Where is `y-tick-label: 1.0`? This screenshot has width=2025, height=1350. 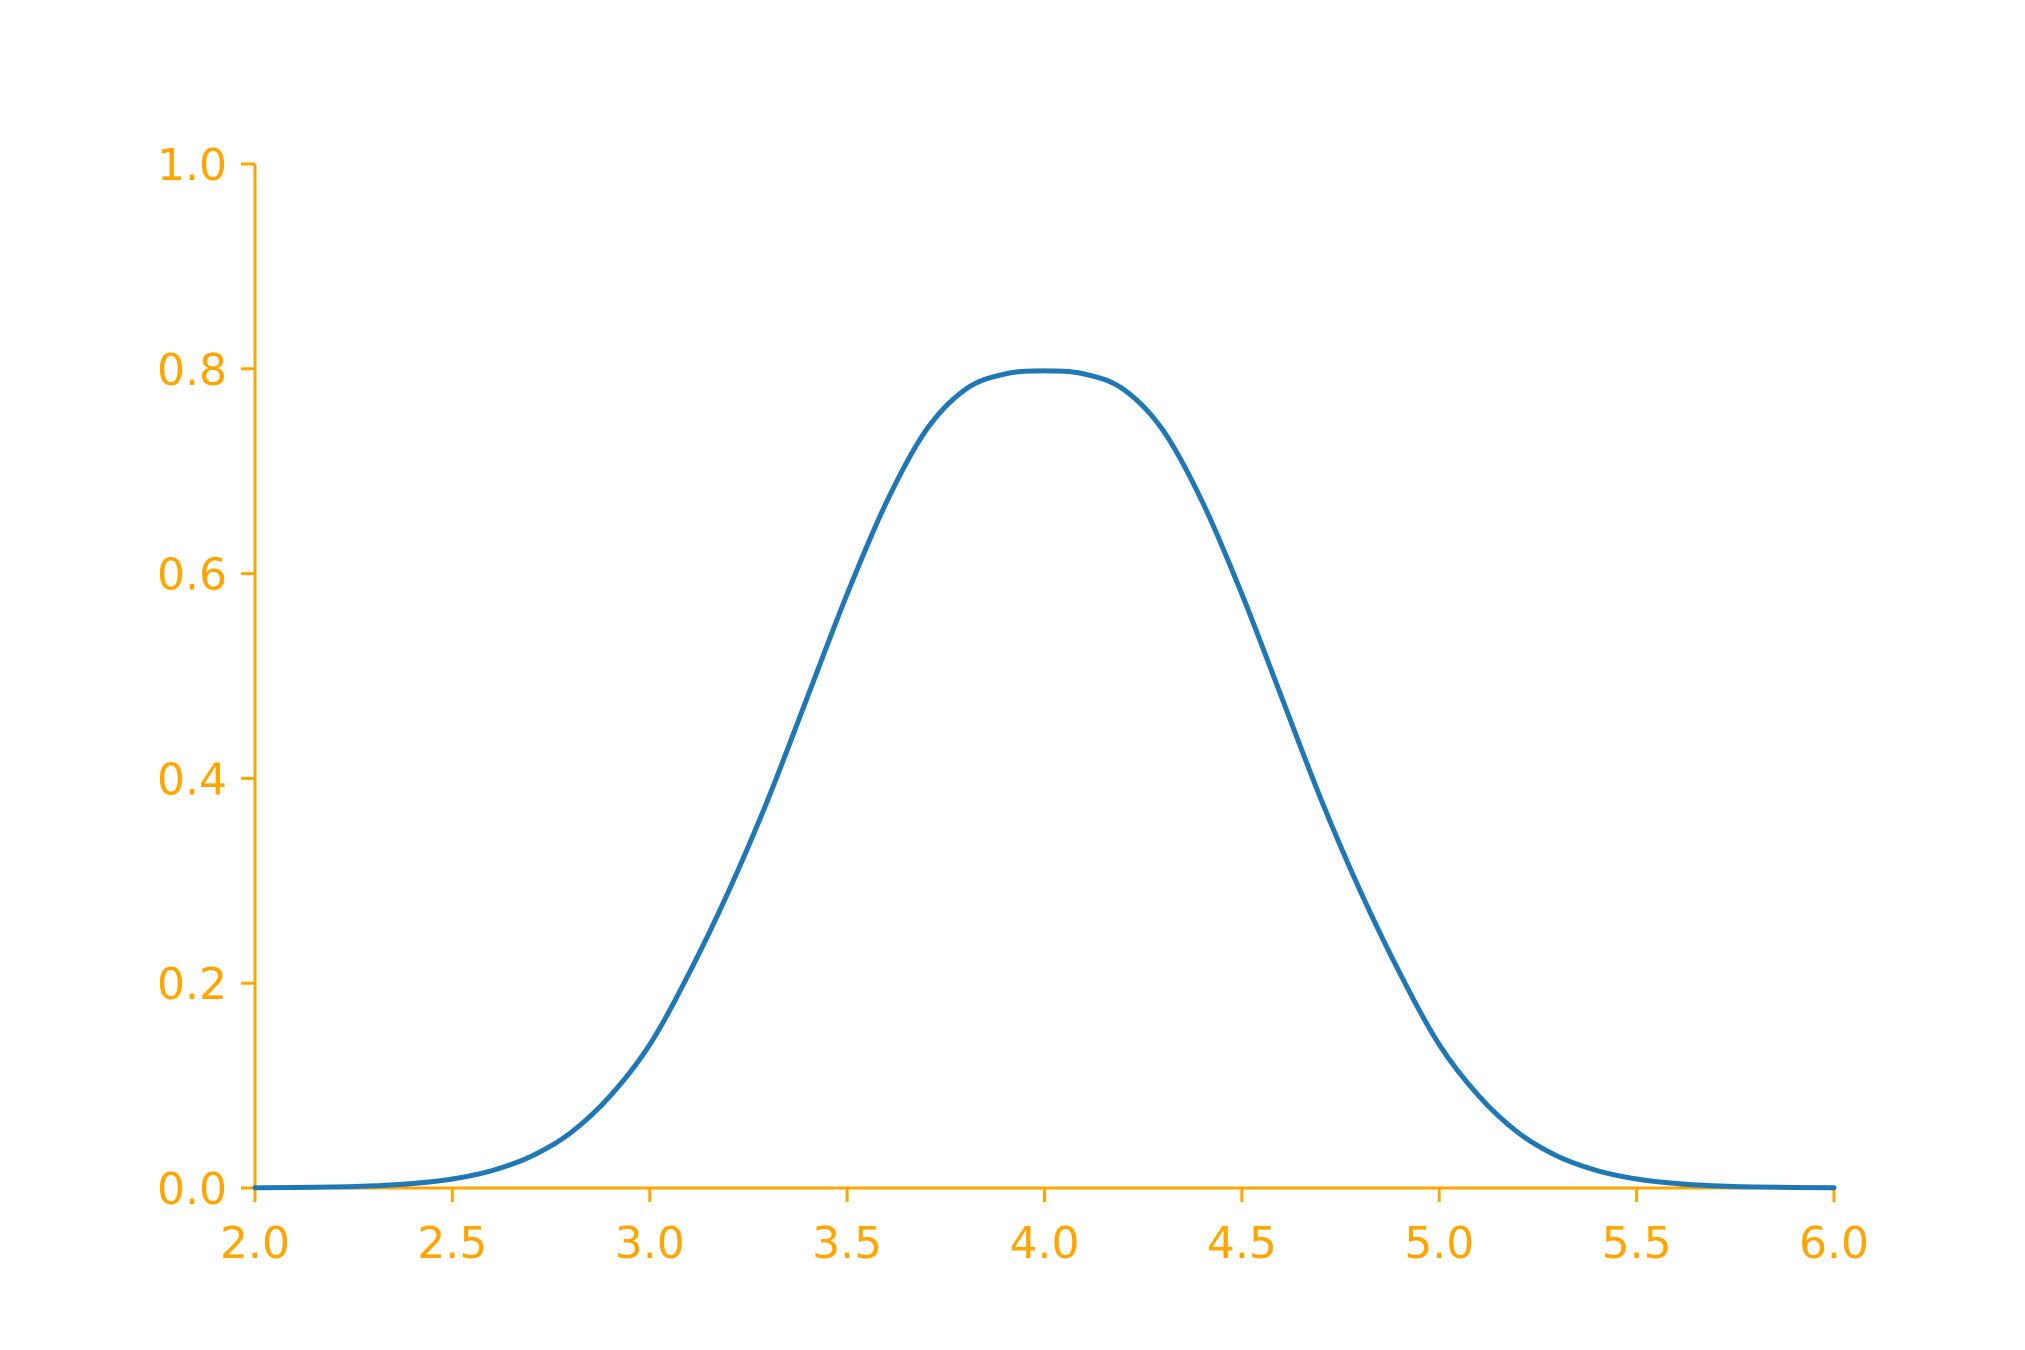 y-tick-label: 1.0 is located at coordinates (192, 165).